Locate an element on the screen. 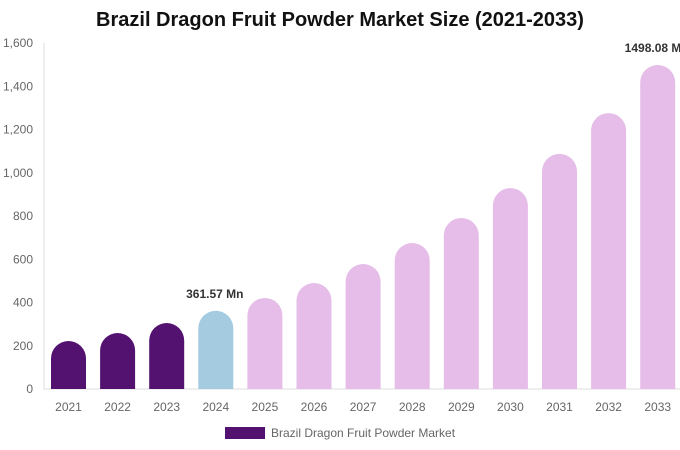 Image resolution: width=680 pixels, height=450 pixels. x-tick-label: 2024 is located at coordinates (215, 407).